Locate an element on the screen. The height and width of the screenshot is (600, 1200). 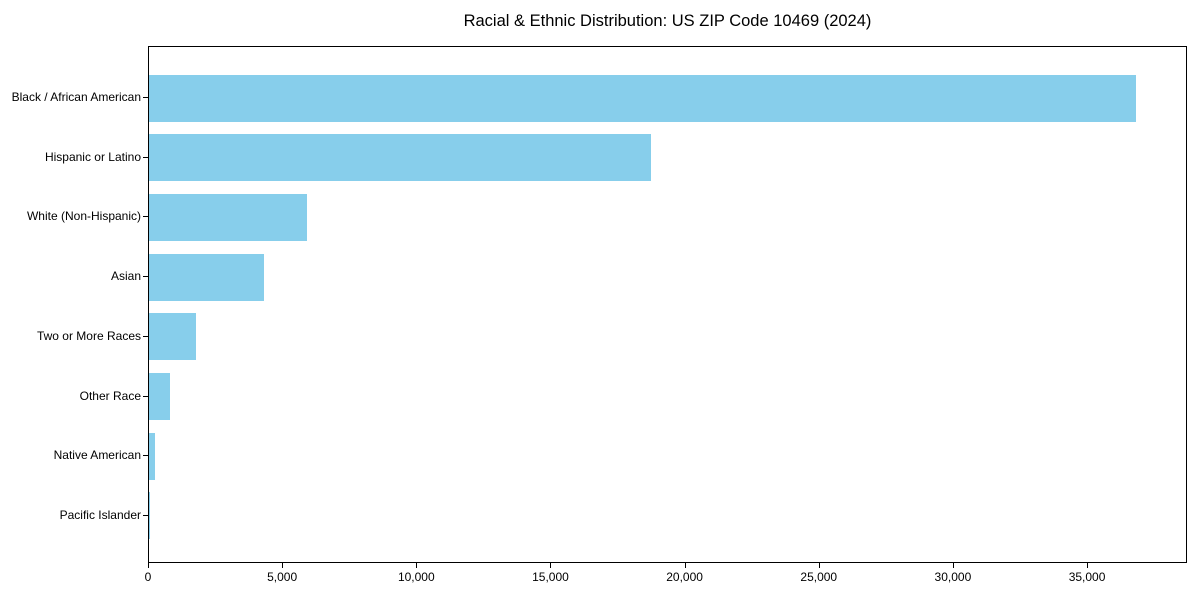
y-tick-label: White (Non-Hispanic) is located at coordinates (83, 216).